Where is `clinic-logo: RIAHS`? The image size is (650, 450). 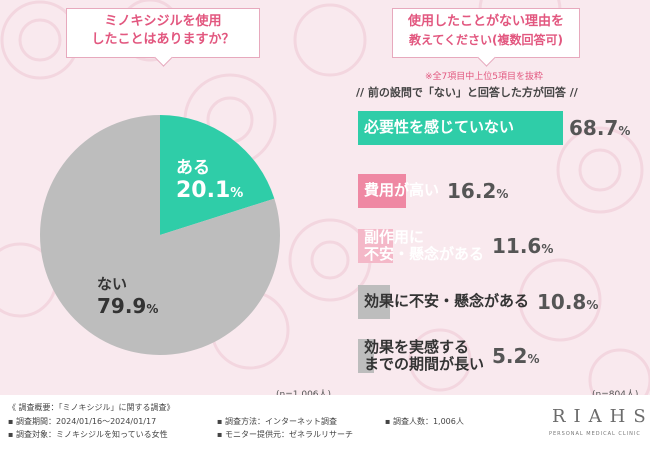 clinic-logo: RIAHS is located at coordinates (601, 416).